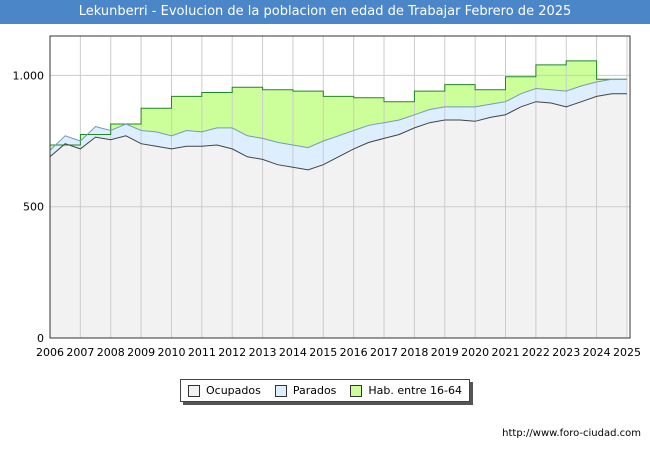 The height and width of the screenshot is (450, 650). I want to click on x-tick-label: 2006, so click(50, 352).